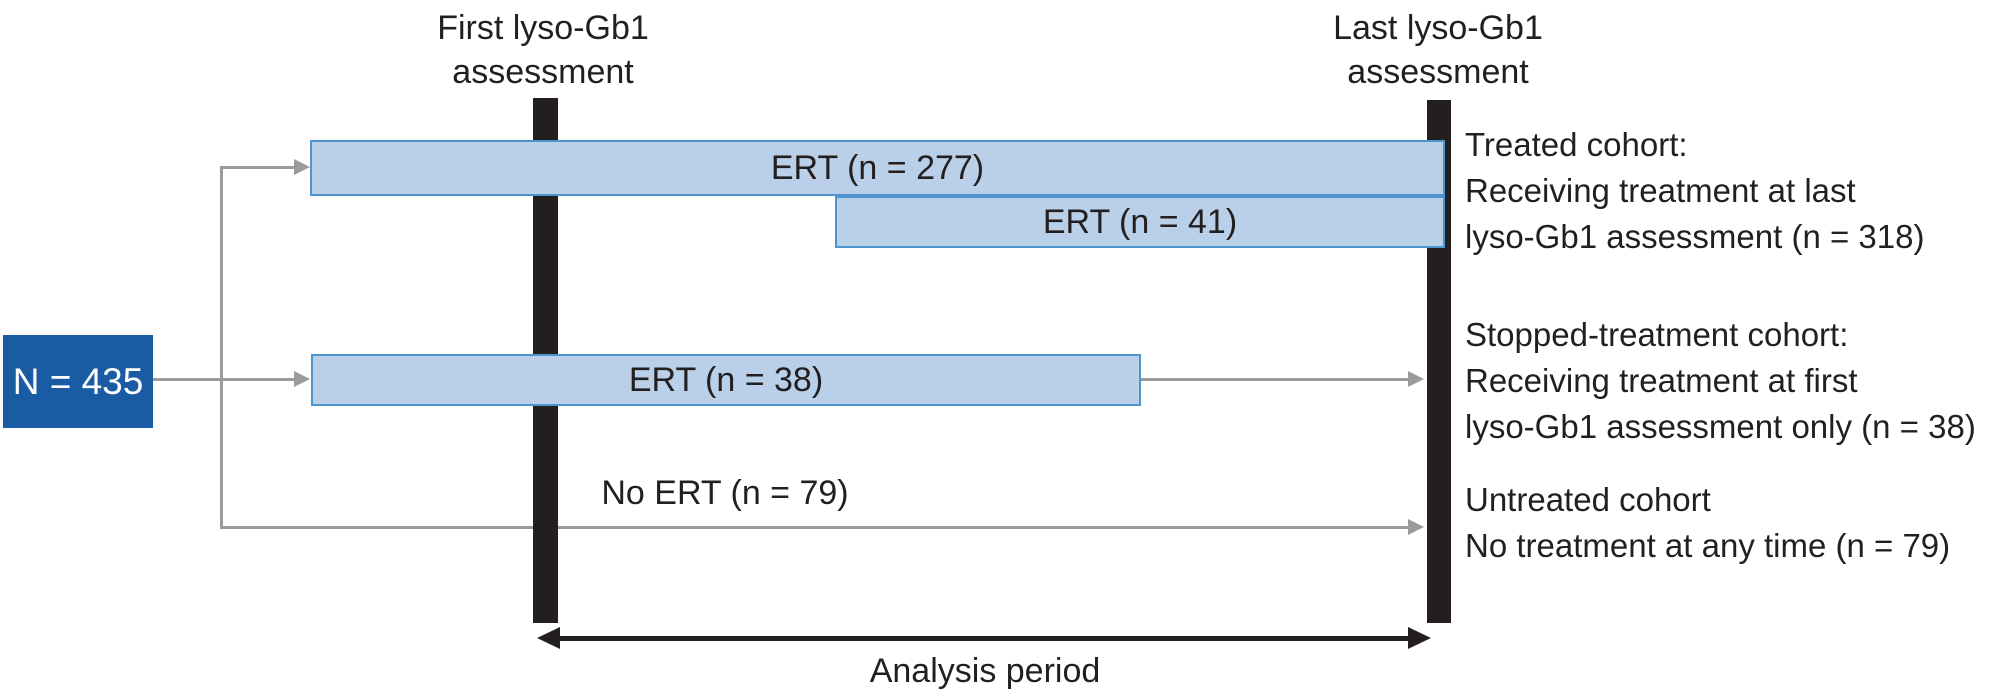 This screenshot has width=2008, height=695. I want to click on ert-stopped-label: ERT (n = 38), so click(726, 379).